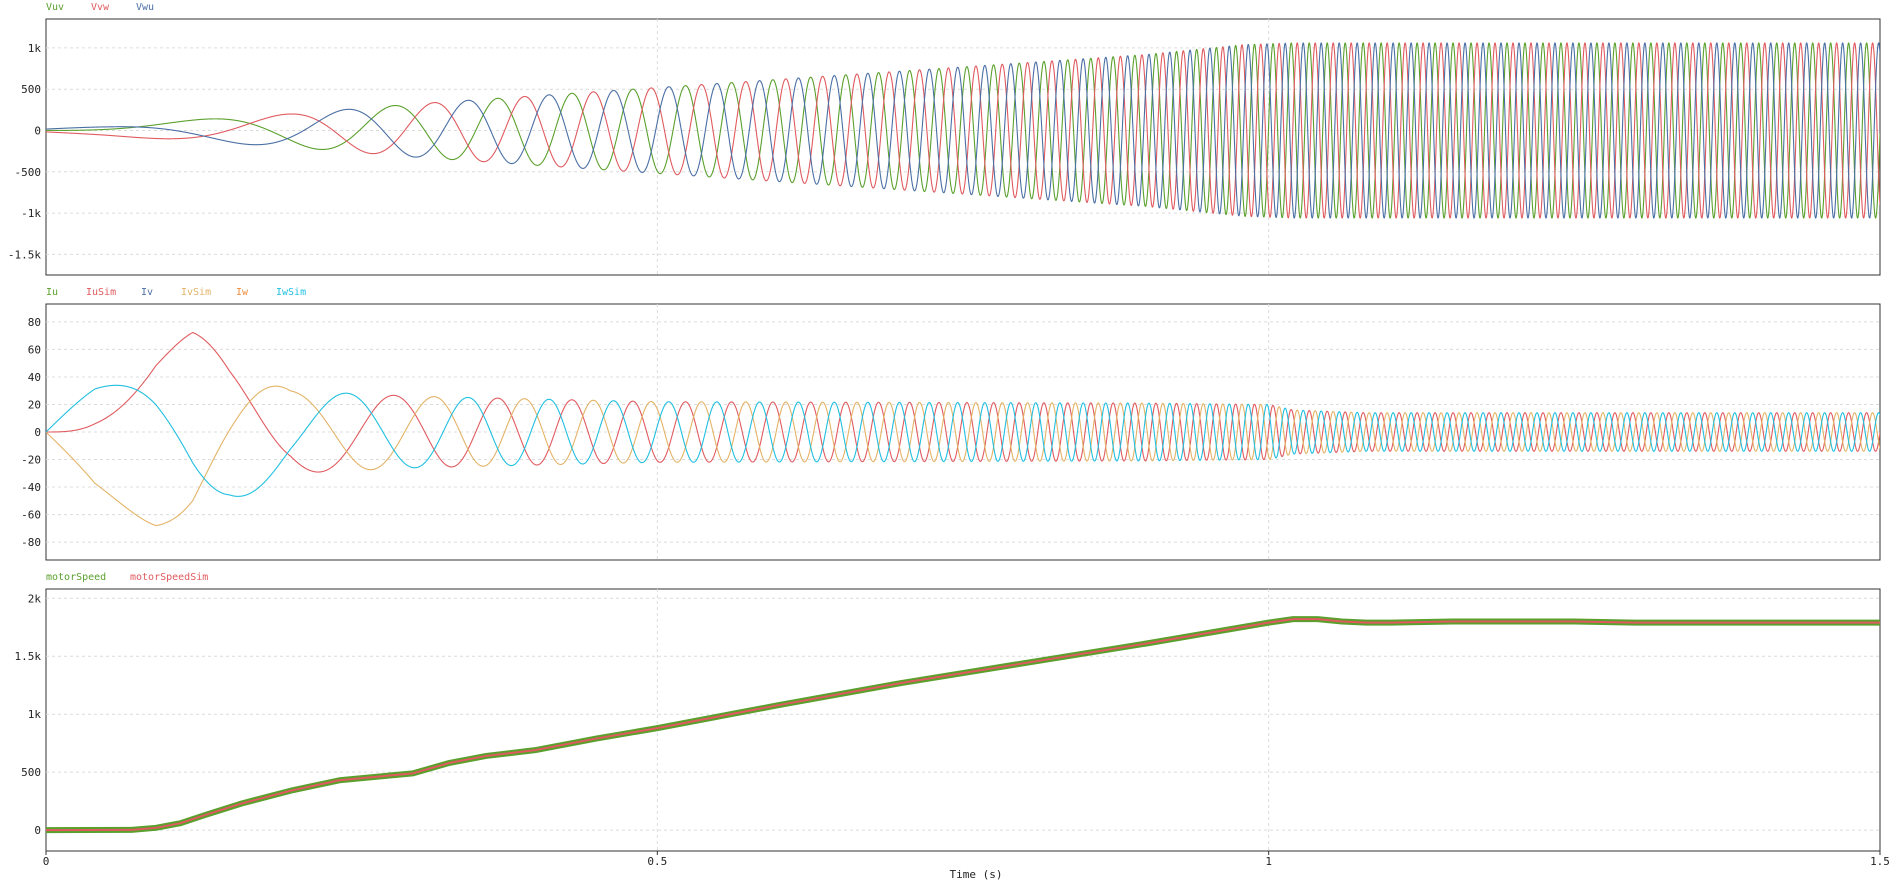 The height and width of the screenshot is (885, 1890). What do you see at coordinates (31, 487) in the screenshot?
I see `y-tick-label: -40` at bounding box center [31, 487].